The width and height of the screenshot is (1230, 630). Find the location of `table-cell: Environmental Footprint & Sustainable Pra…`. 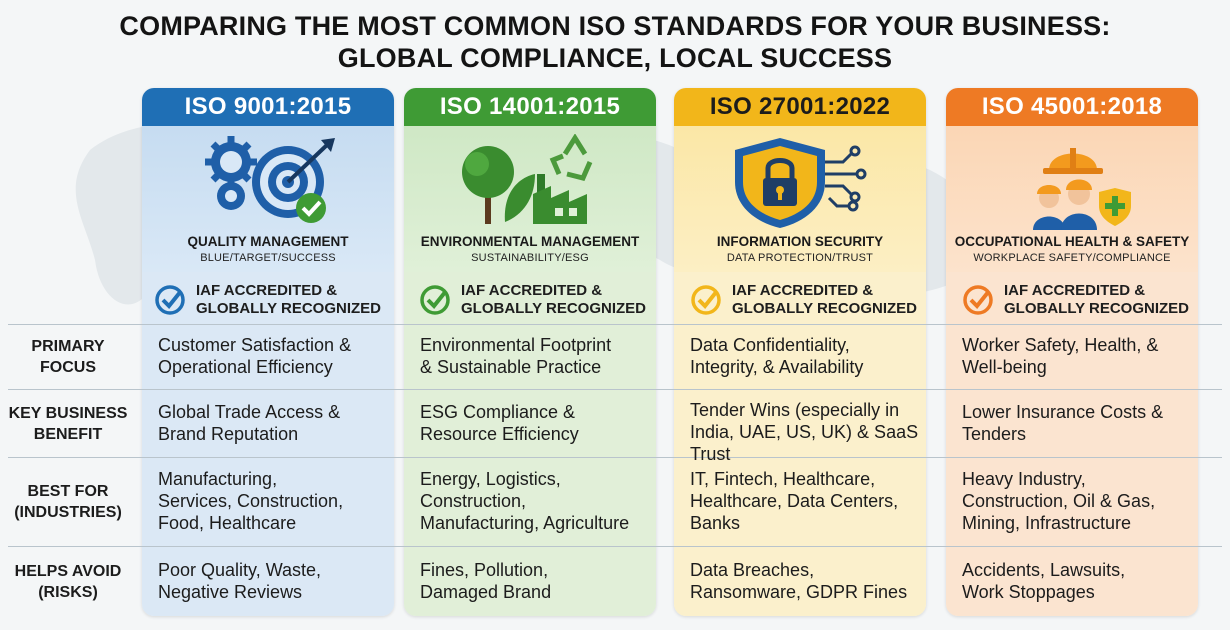

table-cell: Environmental Footprint & Sustainable Pra… is located at coordinates (516, 356).